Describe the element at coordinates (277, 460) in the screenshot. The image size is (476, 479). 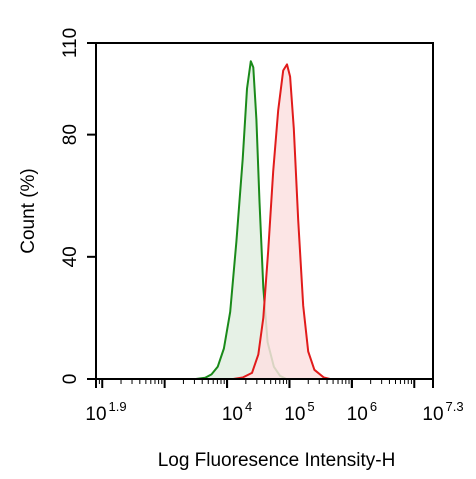
I see `x-axis-label: Log Fluoresence Intensity-H` at that location.